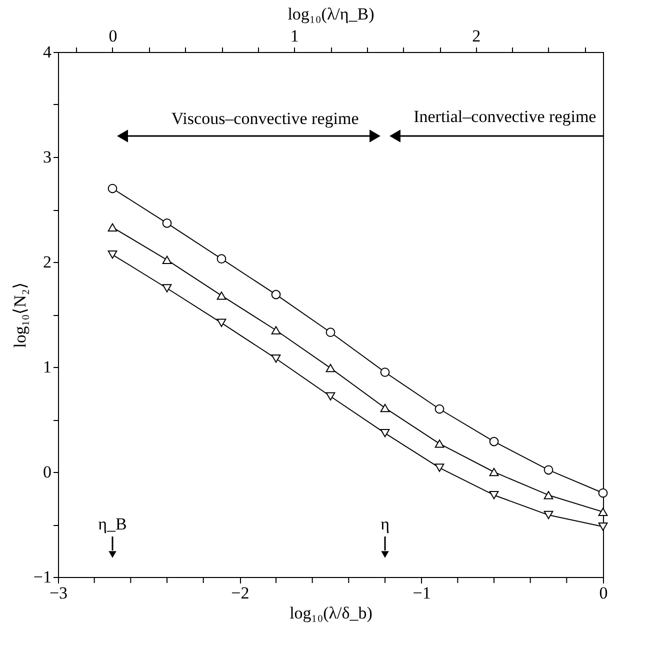 The width and height of the screenshot is (647, 649). Describe the element at coordinates (421, 593) in the screenshot. I see `x-tick-label: −1` at that location.